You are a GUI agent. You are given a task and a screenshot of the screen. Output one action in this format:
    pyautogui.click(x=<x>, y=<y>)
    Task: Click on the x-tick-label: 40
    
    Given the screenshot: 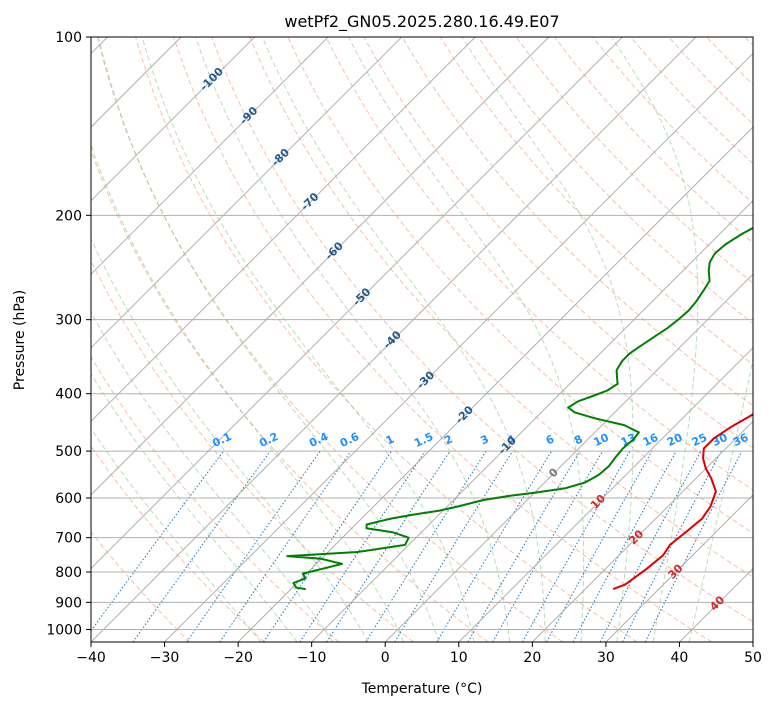 What is the action you would take?
    pyautogui.click(x=680, y=658)
    